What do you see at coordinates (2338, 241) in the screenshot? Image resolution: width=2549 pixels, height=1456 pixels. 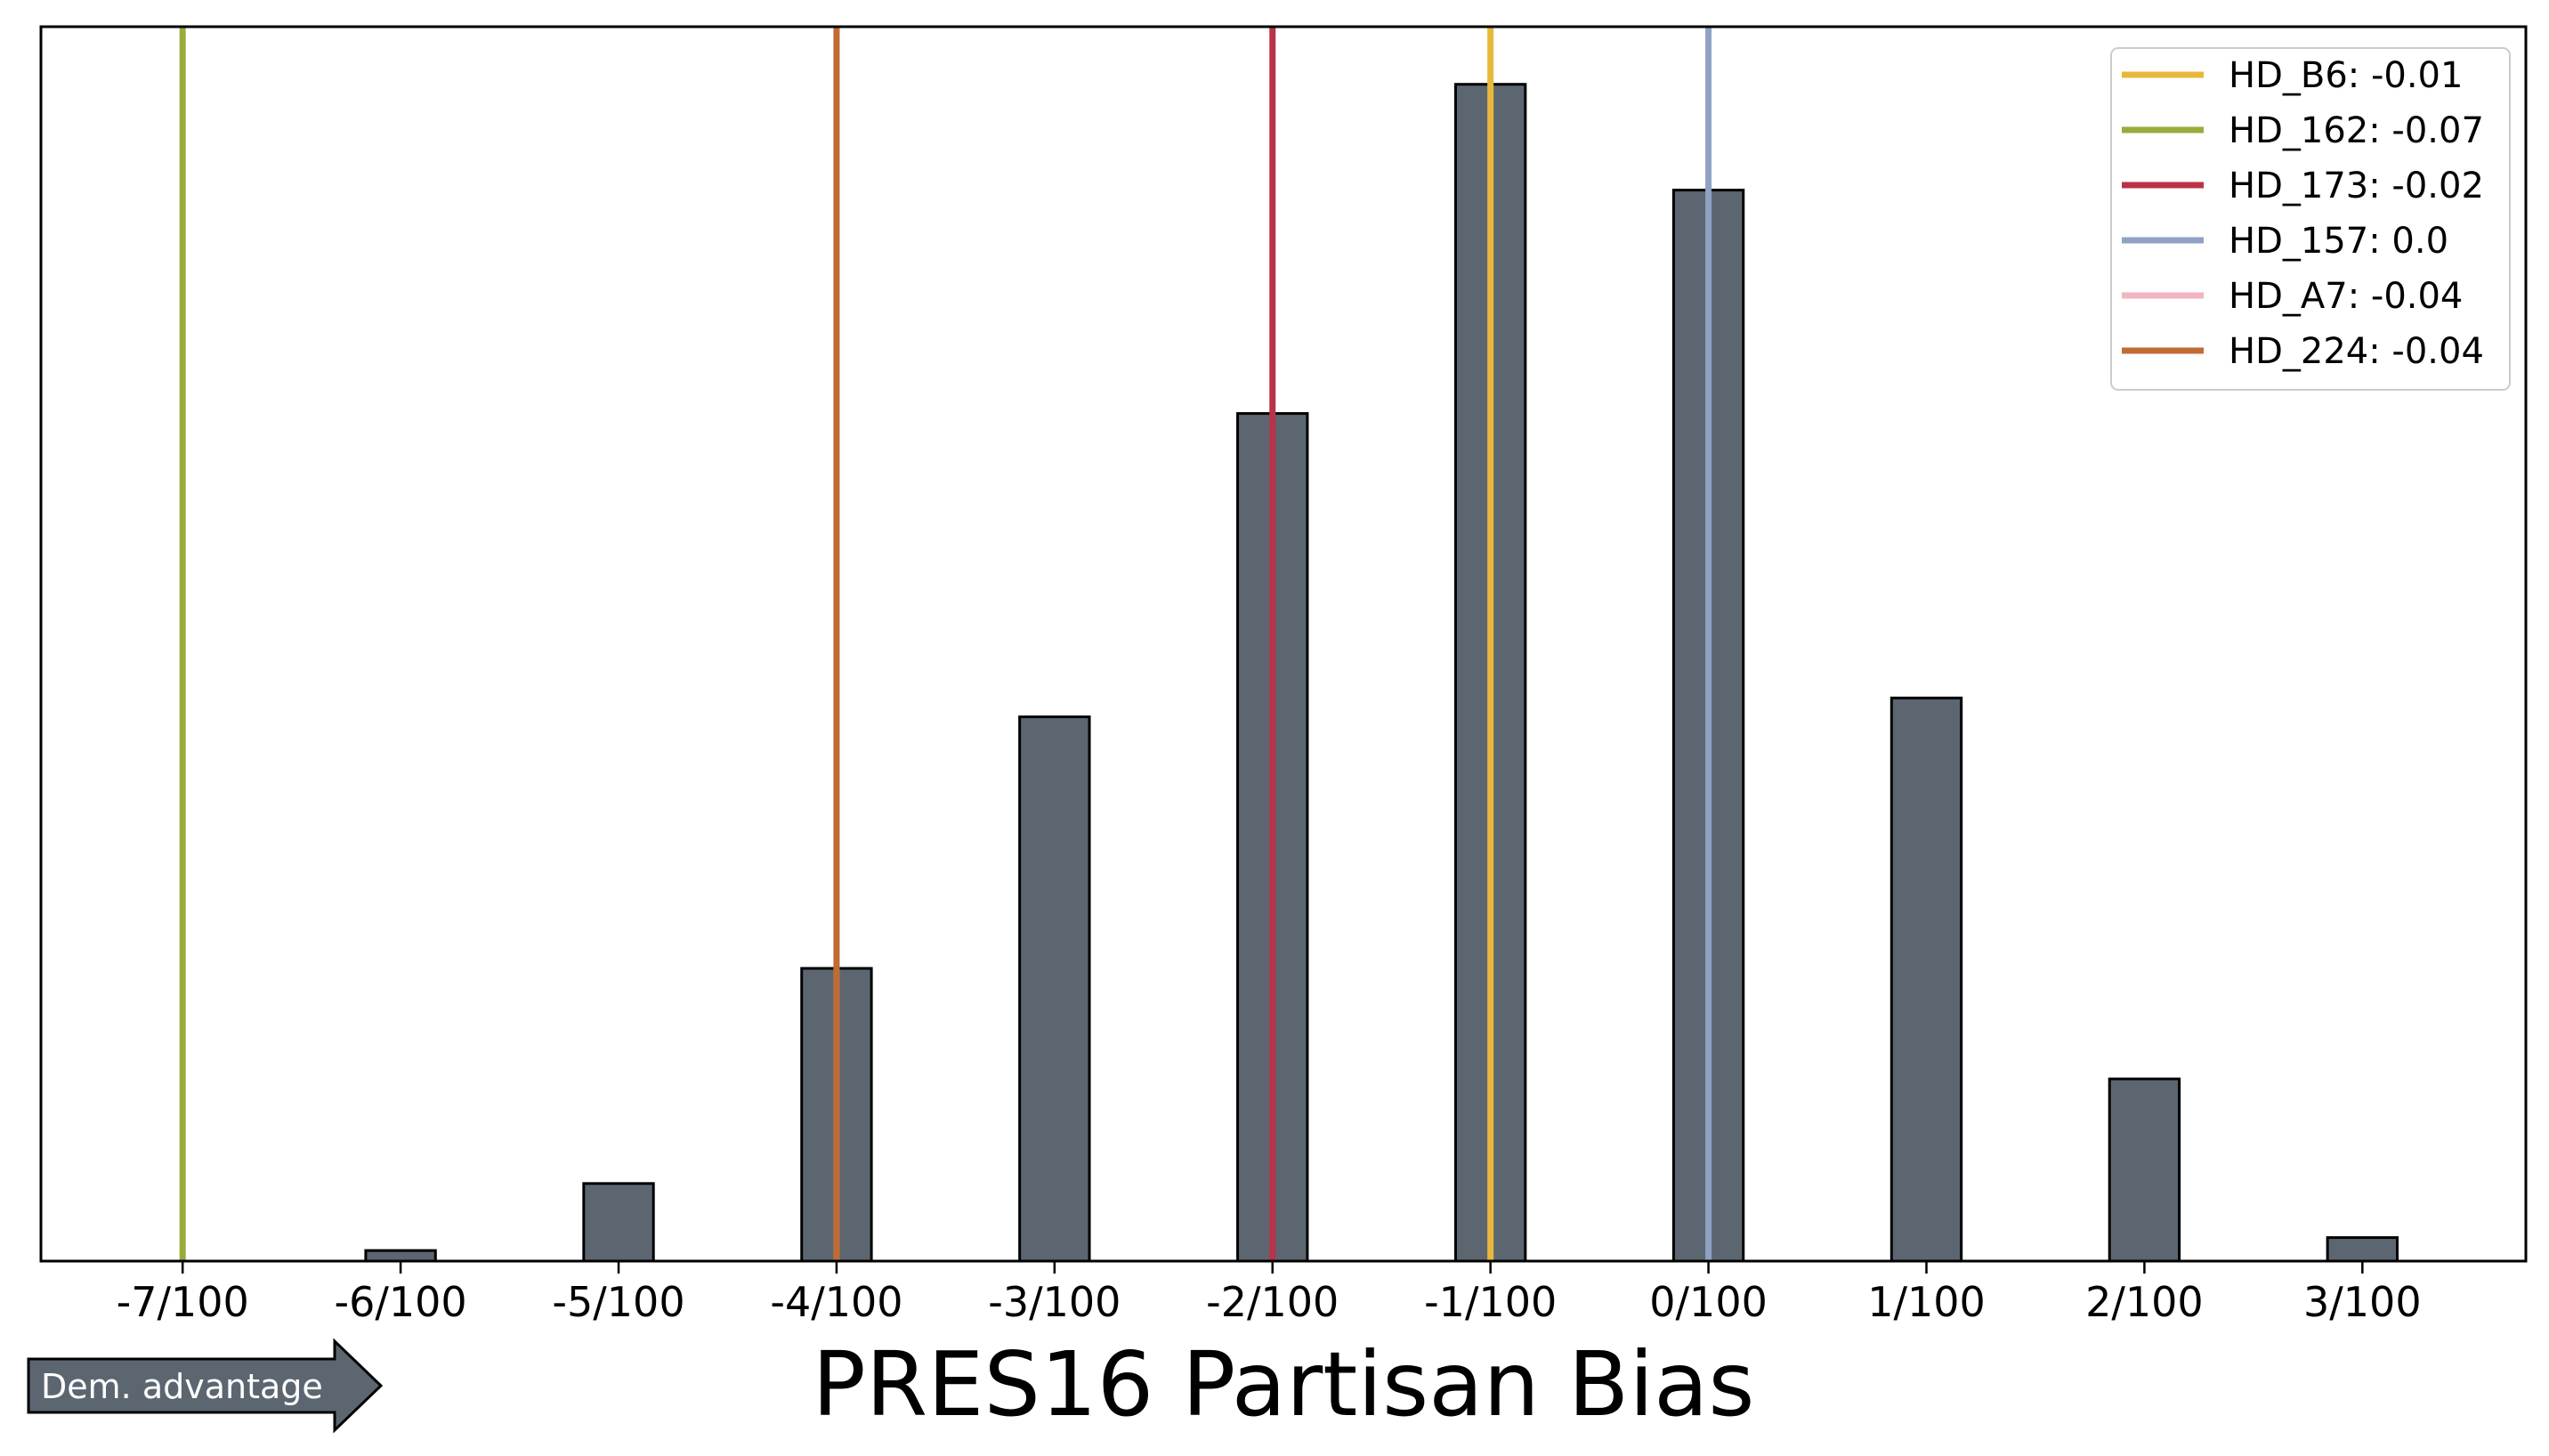 I see `legend-entry: HD_157: 0.0` at bounding box center [2338, 241].